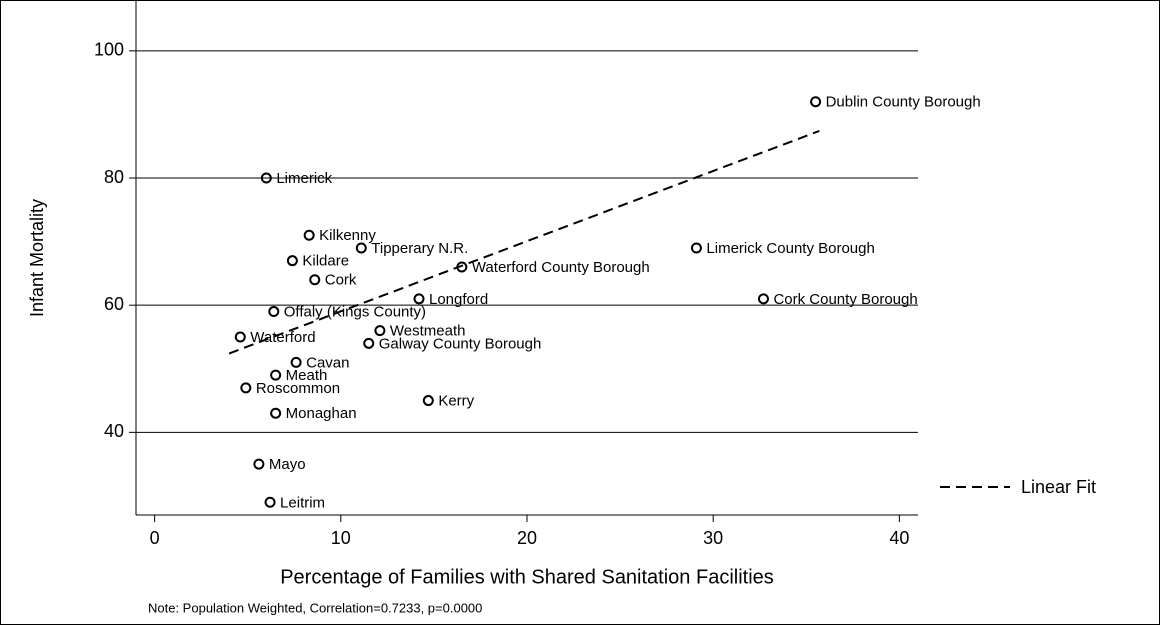  Describe the element at coordinates (355, 312) in the screenshot. I see `point-label: Offaly (Kings County)` at that location.